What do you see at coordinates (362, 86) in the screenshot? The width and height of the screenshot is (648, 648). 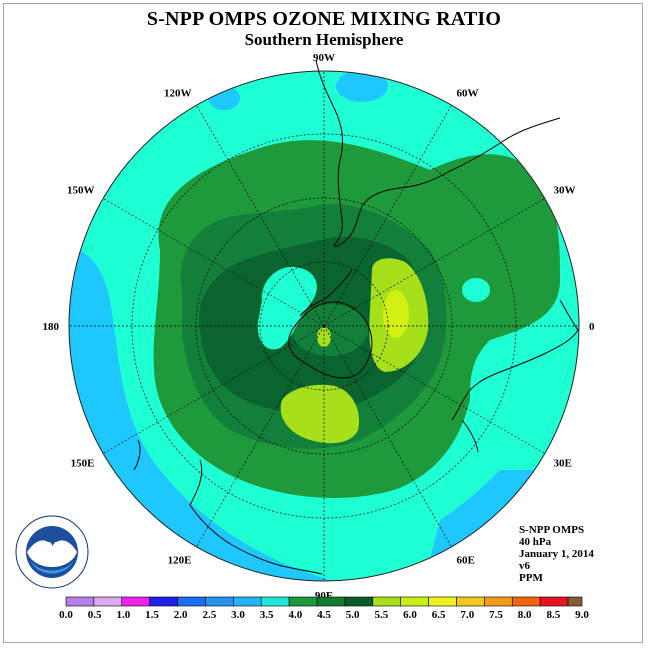 I see `field-level-3-north` at bounding box center [362, 86].